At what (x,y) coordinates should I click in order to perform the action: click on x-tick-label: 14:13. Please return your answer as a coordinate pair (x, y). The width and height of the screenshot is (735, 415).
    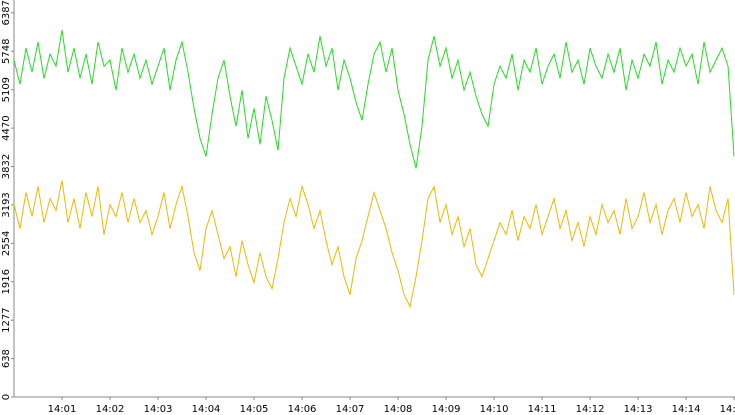
    Looking at the image, I should click on (638, 409).